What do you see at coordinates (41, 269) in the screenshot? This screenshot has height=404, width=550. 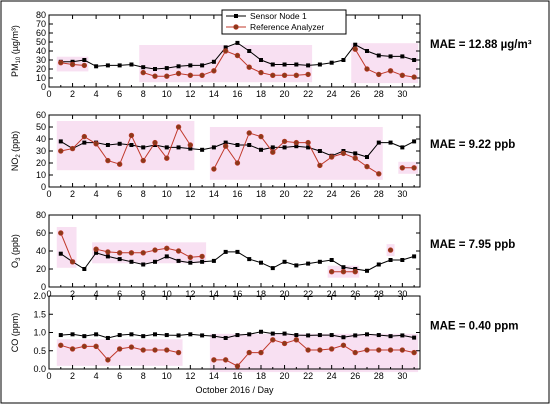 I see `y-tick-label: 20` at bounding box center [41, 269].